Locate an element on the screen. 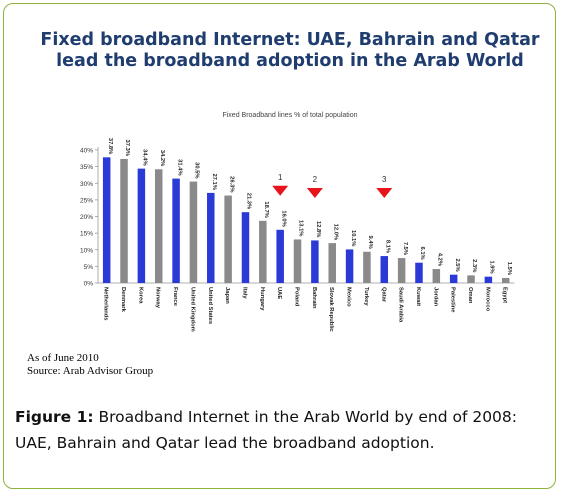  bar-value-label: 2.3% is located at coordinates (474, 265).